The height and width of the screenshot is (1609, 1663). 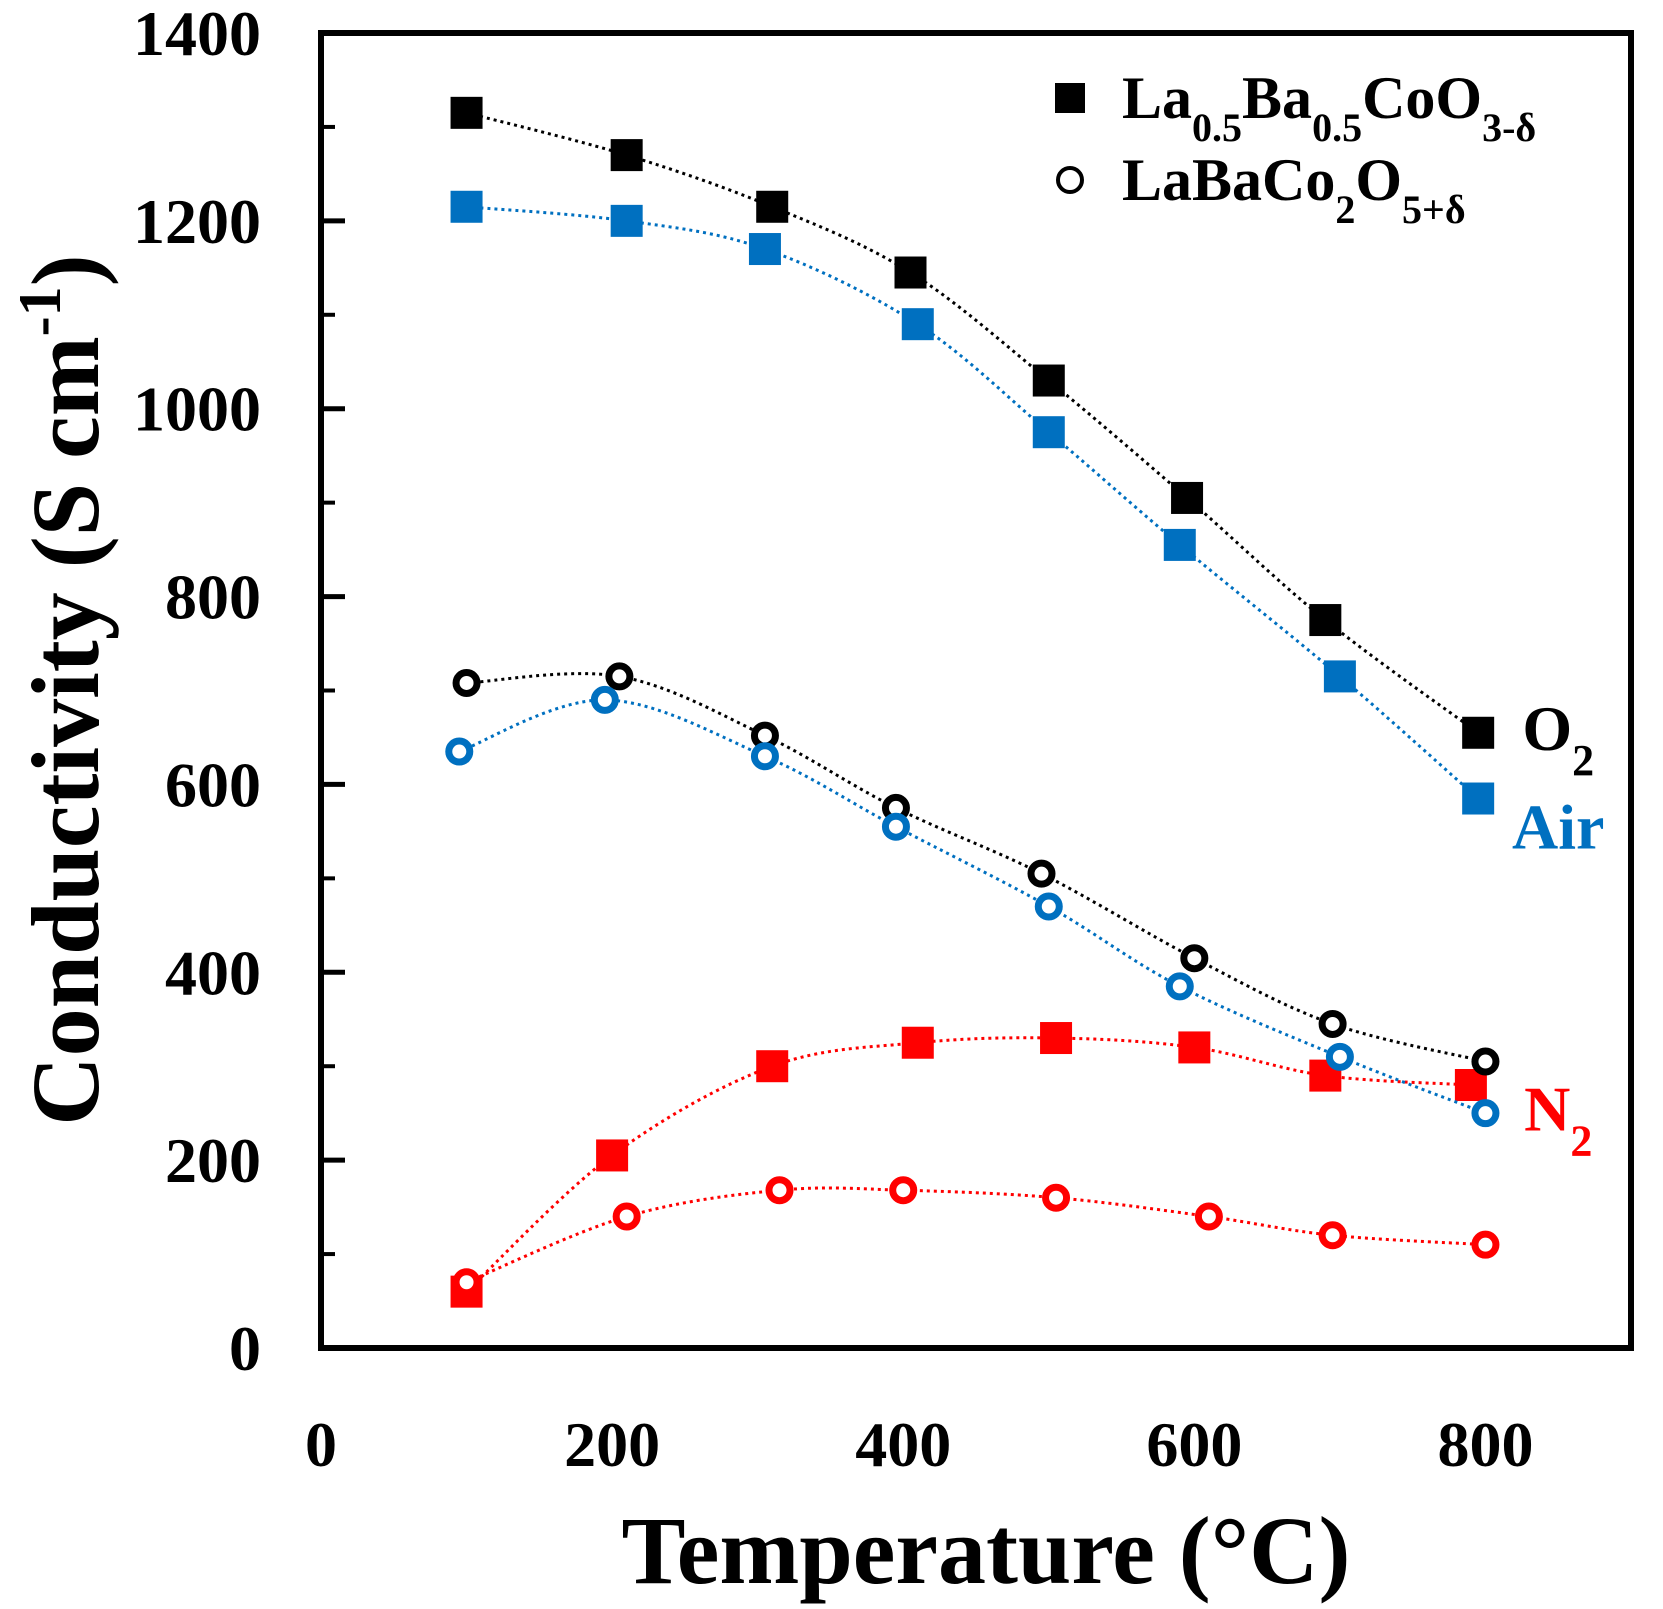 I want to click on legend-label: LaBaCo2O5+δ, so click(x=1294, y=189).